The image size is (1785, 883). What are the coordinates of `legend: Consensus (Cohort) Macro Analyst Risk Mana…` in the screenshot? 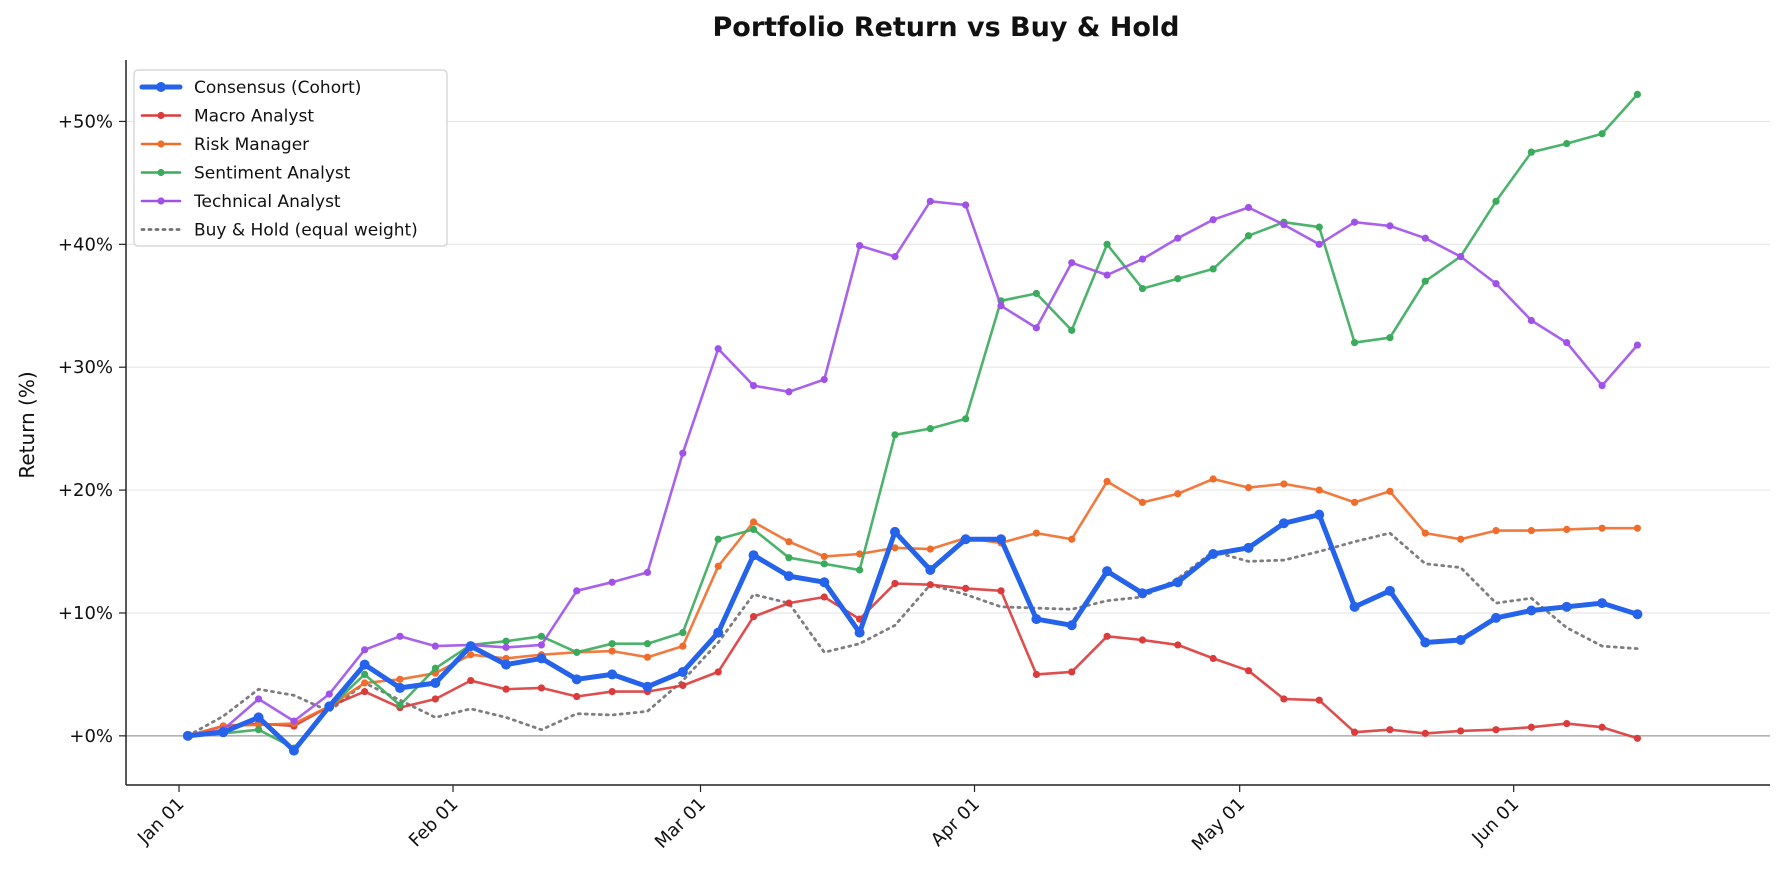 It's located at (290, 158).